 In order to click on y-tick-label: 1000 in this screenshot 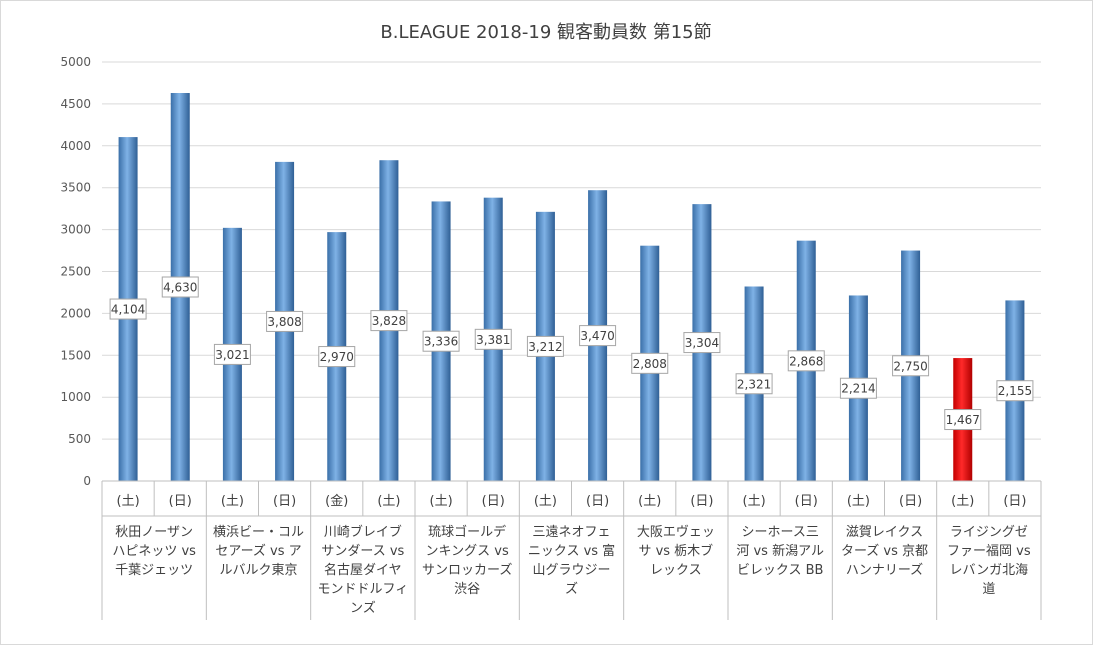, I will do `click(75, 397)`.